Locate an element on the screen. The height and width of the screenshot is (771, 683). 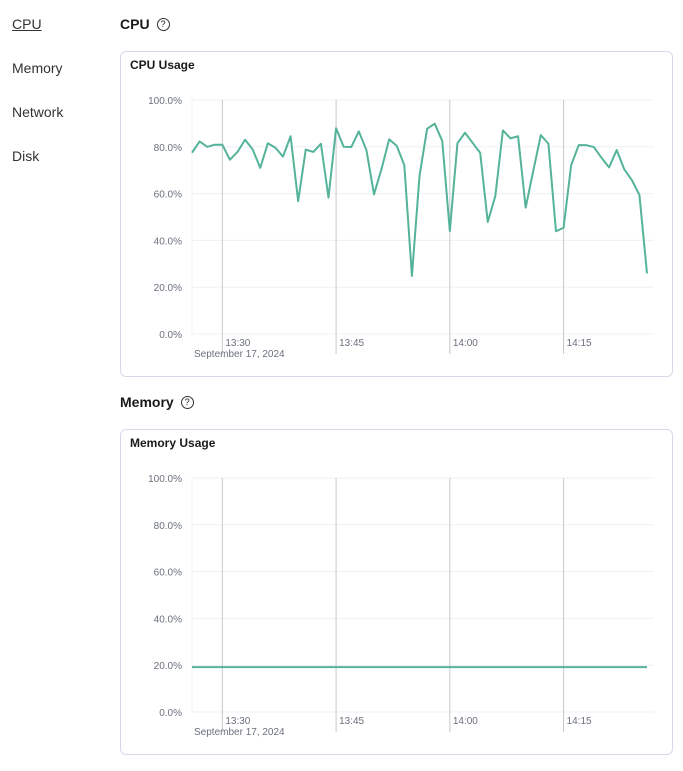
side-nav: CPU Memory Network Disk is located at coordinates (37, 104).